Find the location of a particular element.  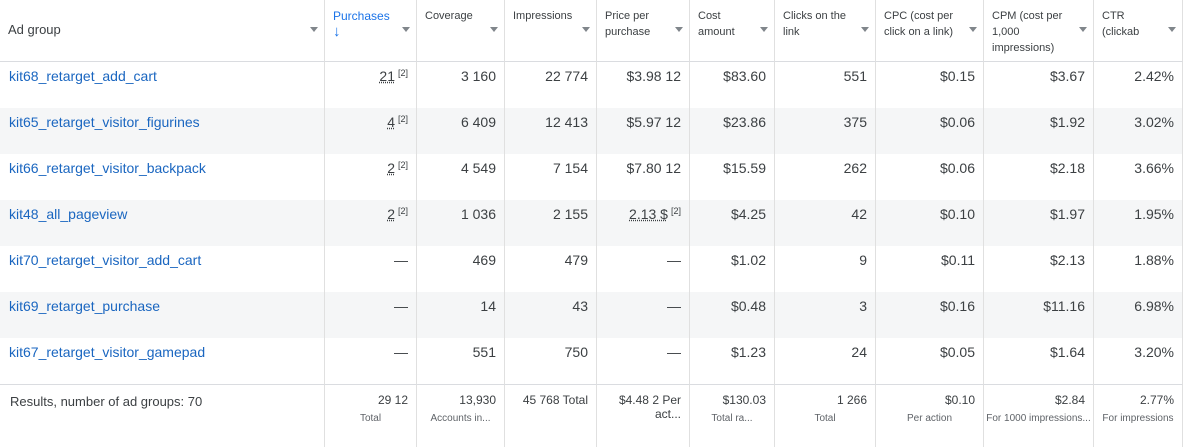

metric-value: 12 413 is located at coordinates (566, 122).